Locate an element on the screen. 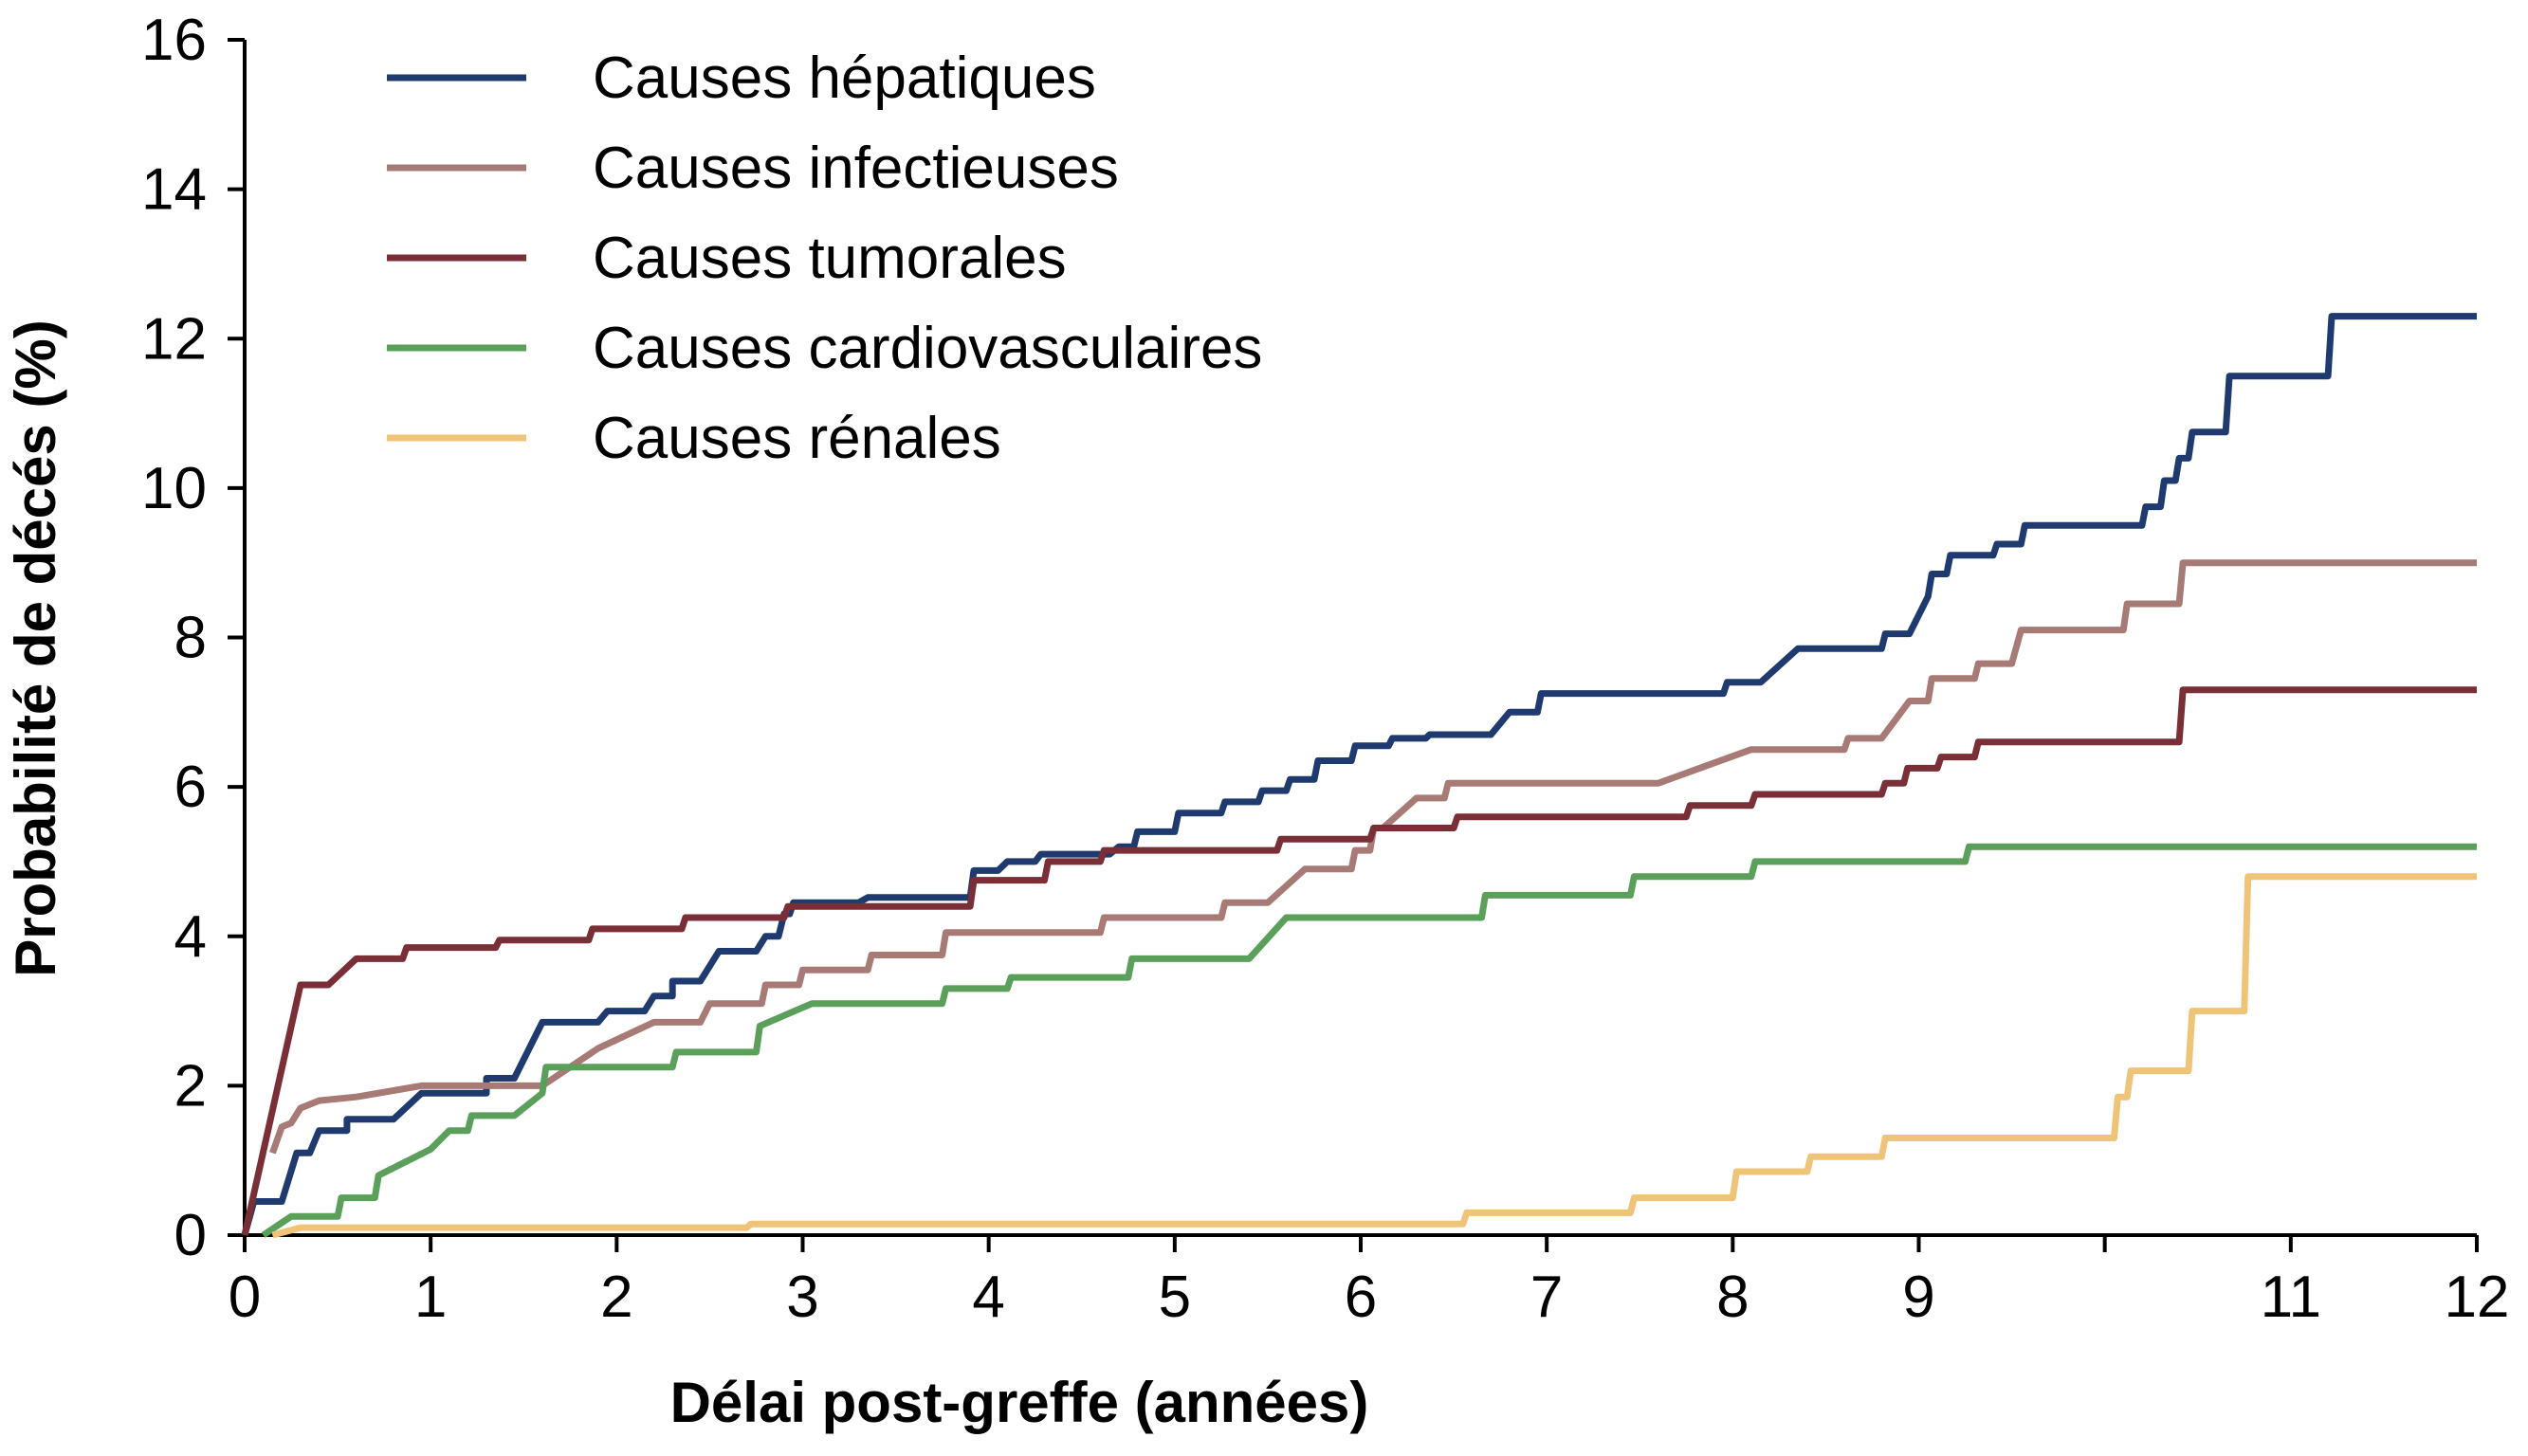 The image size is (2528, 1456). x-tick-label: 5 is located at coordinates (1175, 1297).